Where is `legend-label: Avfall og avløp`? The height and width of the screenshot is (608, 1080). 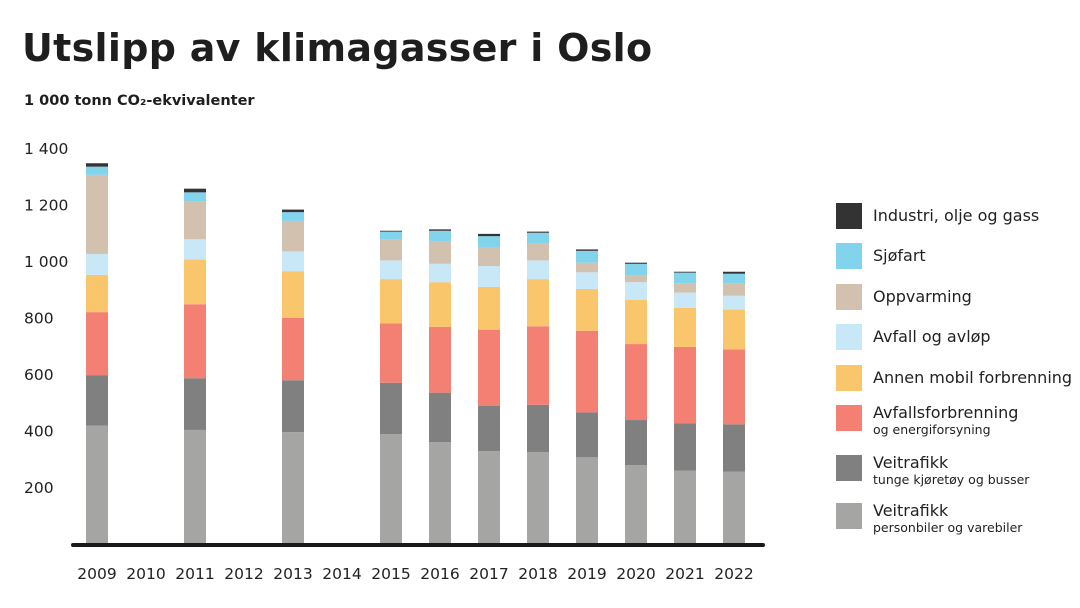
legend-label: Avfall og avløp is located at coordinates (932, 336).